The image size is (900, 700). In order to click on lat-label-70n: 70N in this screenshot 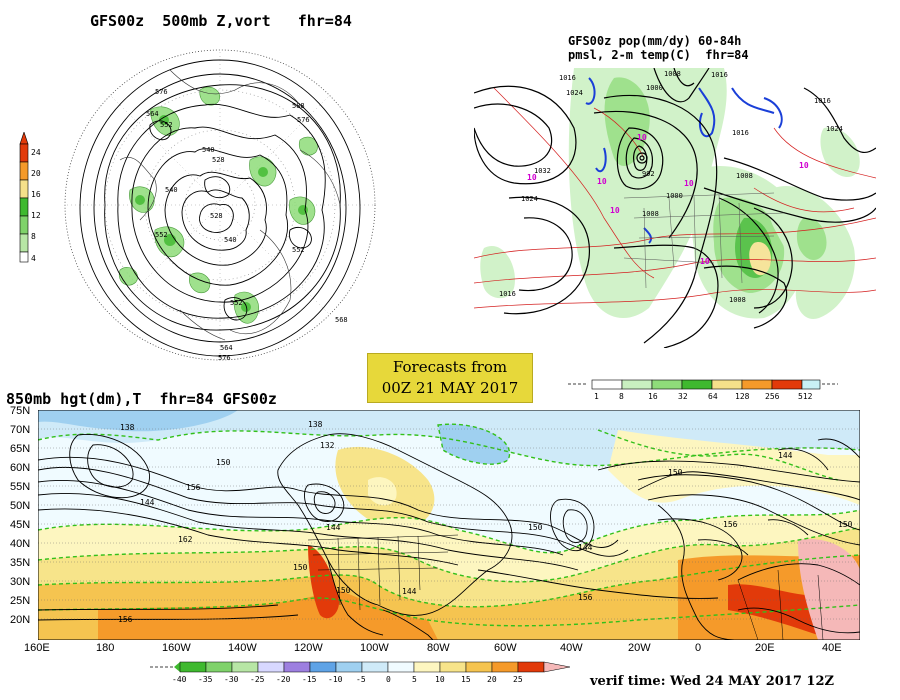, I will do `click(20, 430)`.